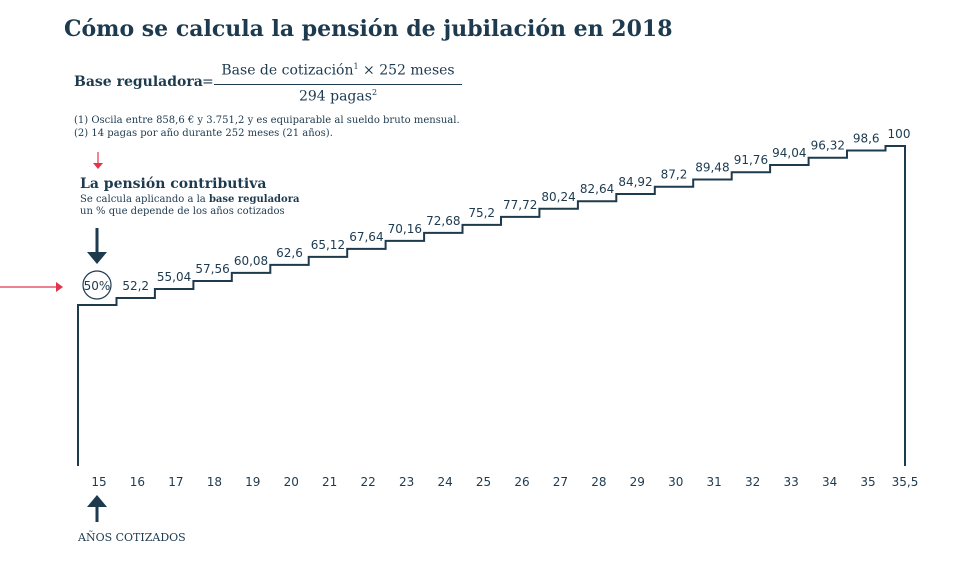 This screenshot has width=980, height=569. What do you see at coordinates (144, 199) in the screenshot?
I see `contributiva-line1-prefix: Se calcula aplicando a la` at bounding box center [144, 199].